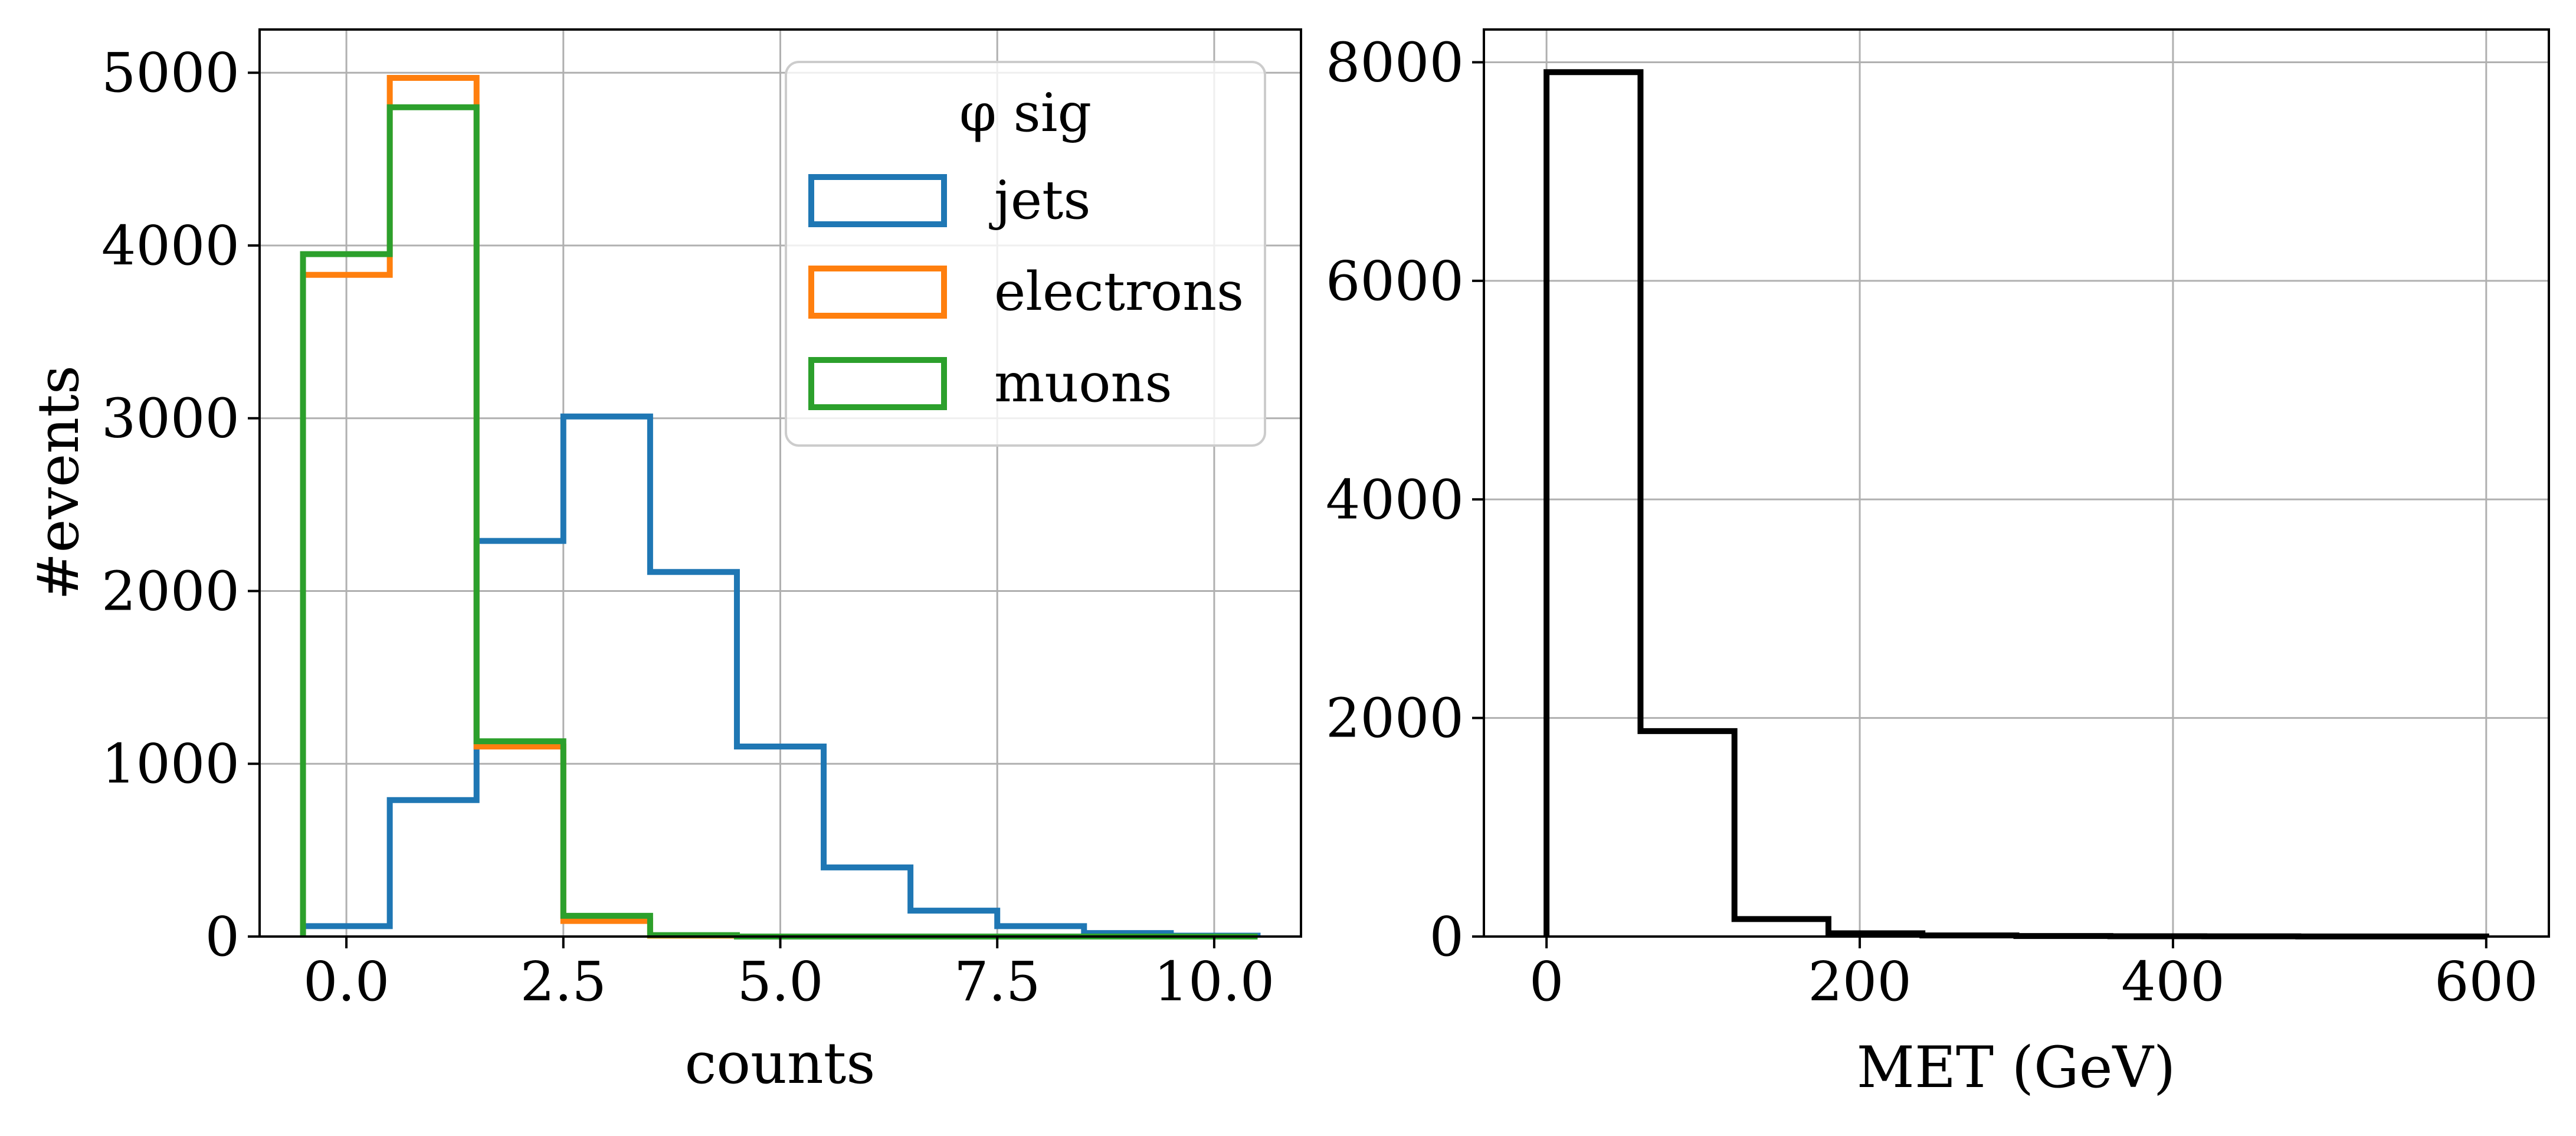 This screenshot has width=2576, height=1136. I want to click on right-x-tick-label: 400, so click(2173, 982).